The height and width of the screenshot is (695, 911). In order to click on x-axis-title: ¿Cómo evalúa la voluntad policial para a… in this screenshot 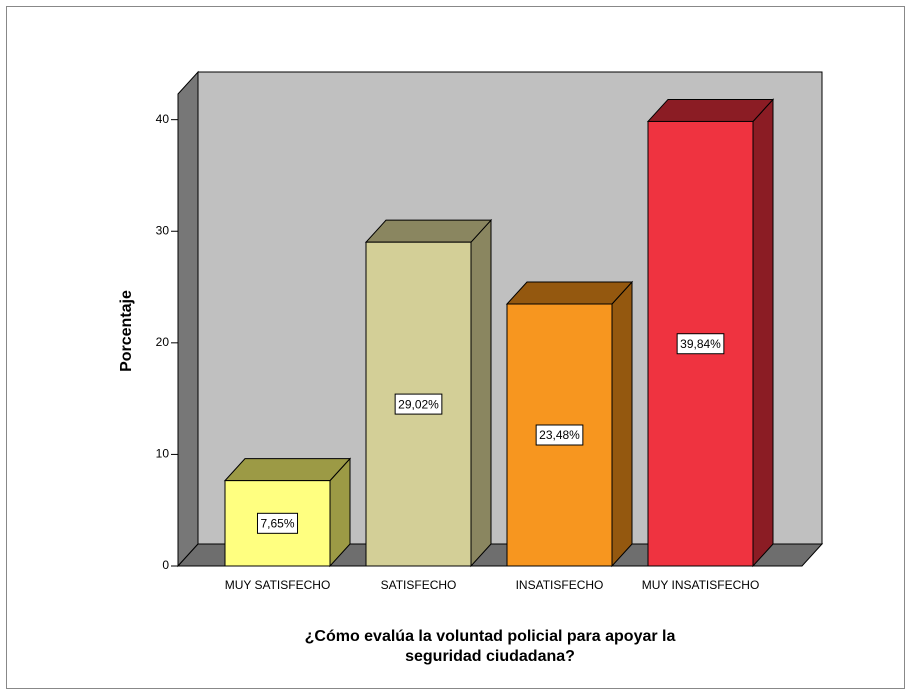, I will do `click(490, 636)`.